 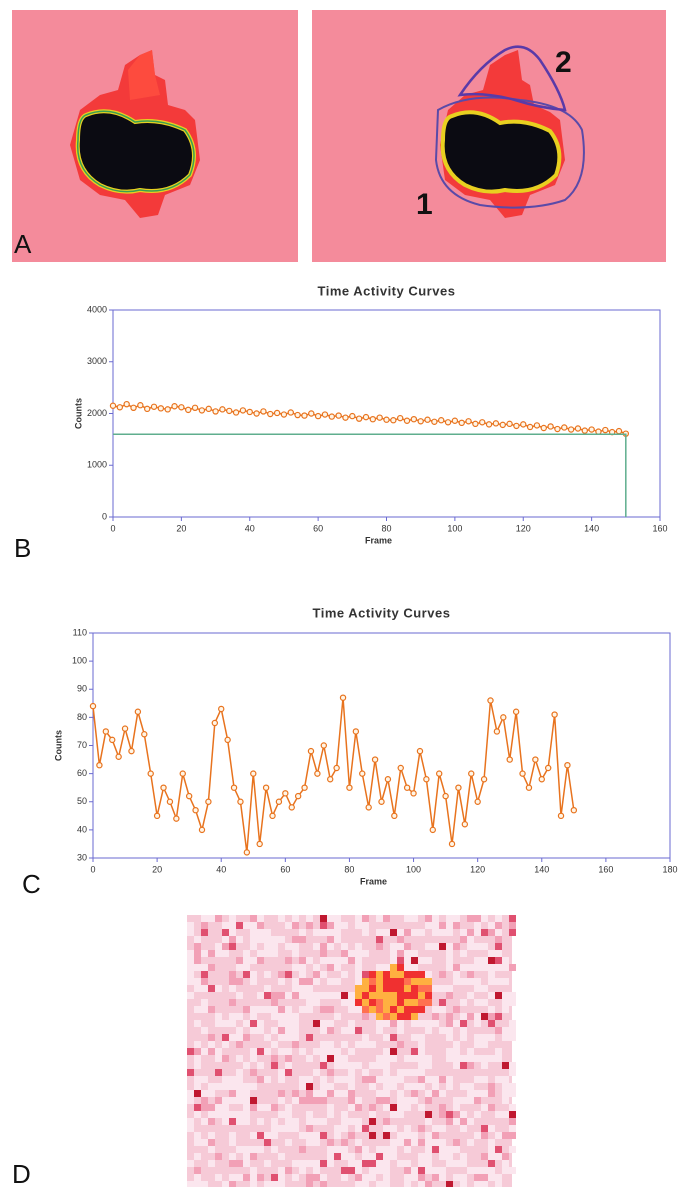 What do you see at coordinates (82, 689) in the screenshot?
I see `y-tick-label: 90` at bounding box center [82, 689].